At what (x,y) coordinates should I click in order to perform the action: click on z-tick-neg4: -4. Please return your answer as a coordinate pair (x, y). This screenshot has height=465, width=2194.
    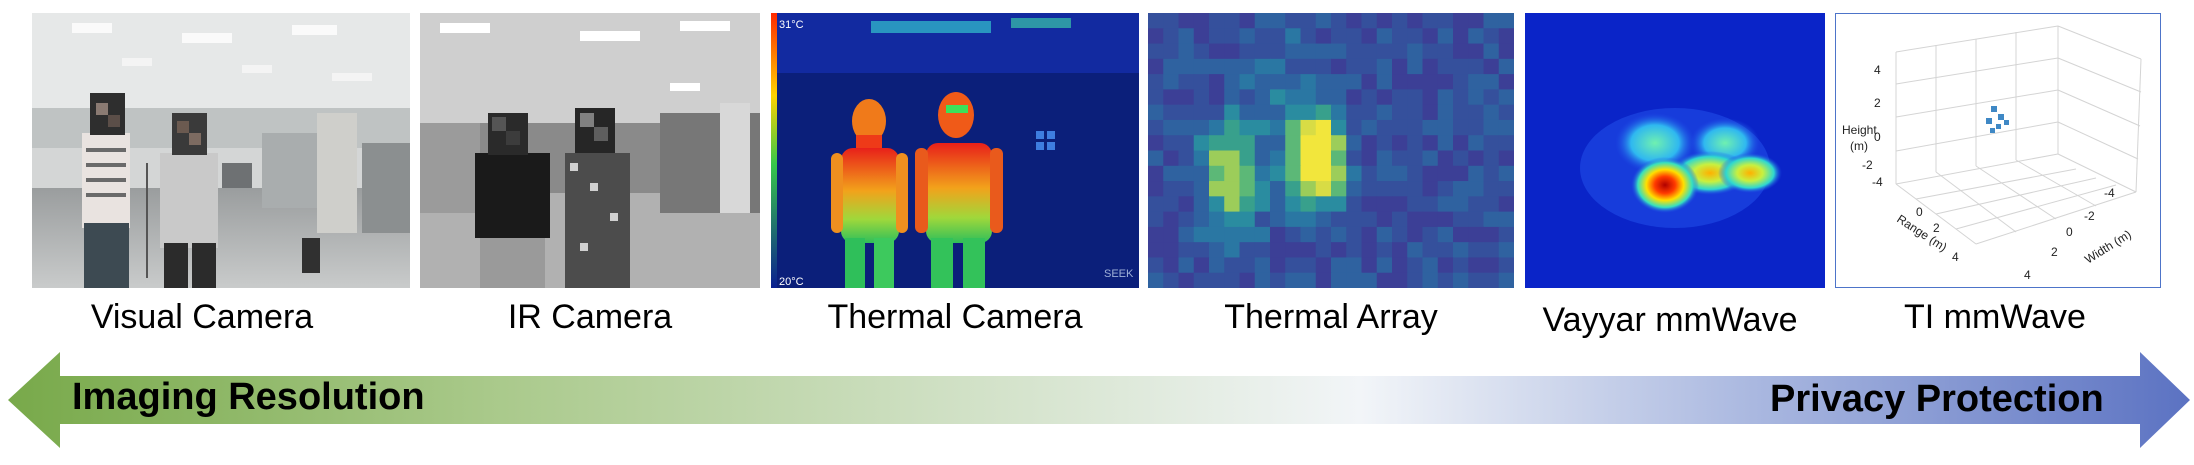
    Looking at the image, I should click on (1877, 182).